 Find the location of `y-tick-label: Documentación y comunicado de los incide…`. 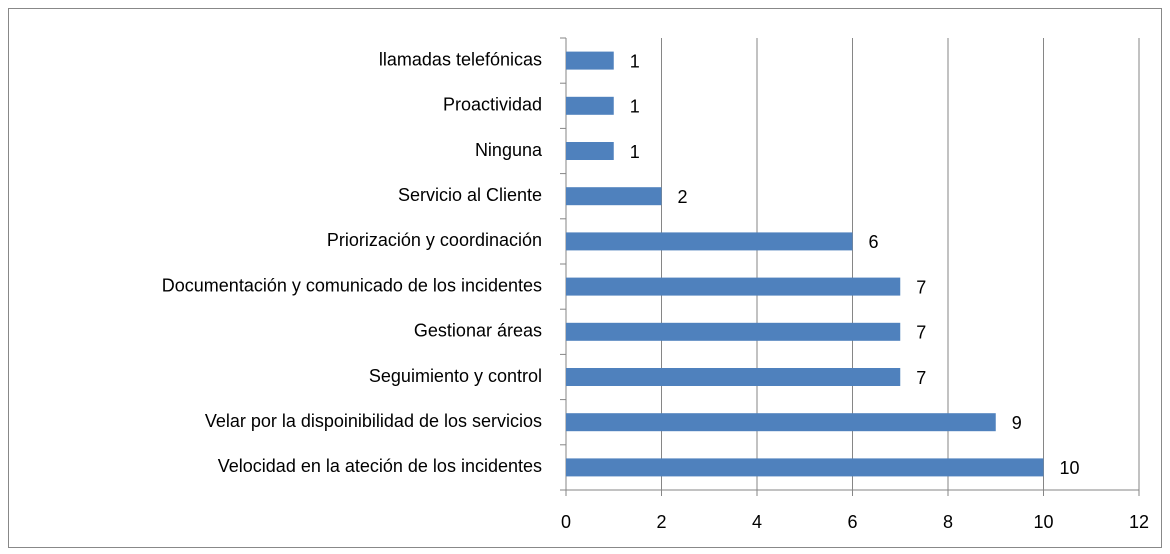

y-tick-label: Documentación y comunicado de los incide… is located at coordinates (352, 285).